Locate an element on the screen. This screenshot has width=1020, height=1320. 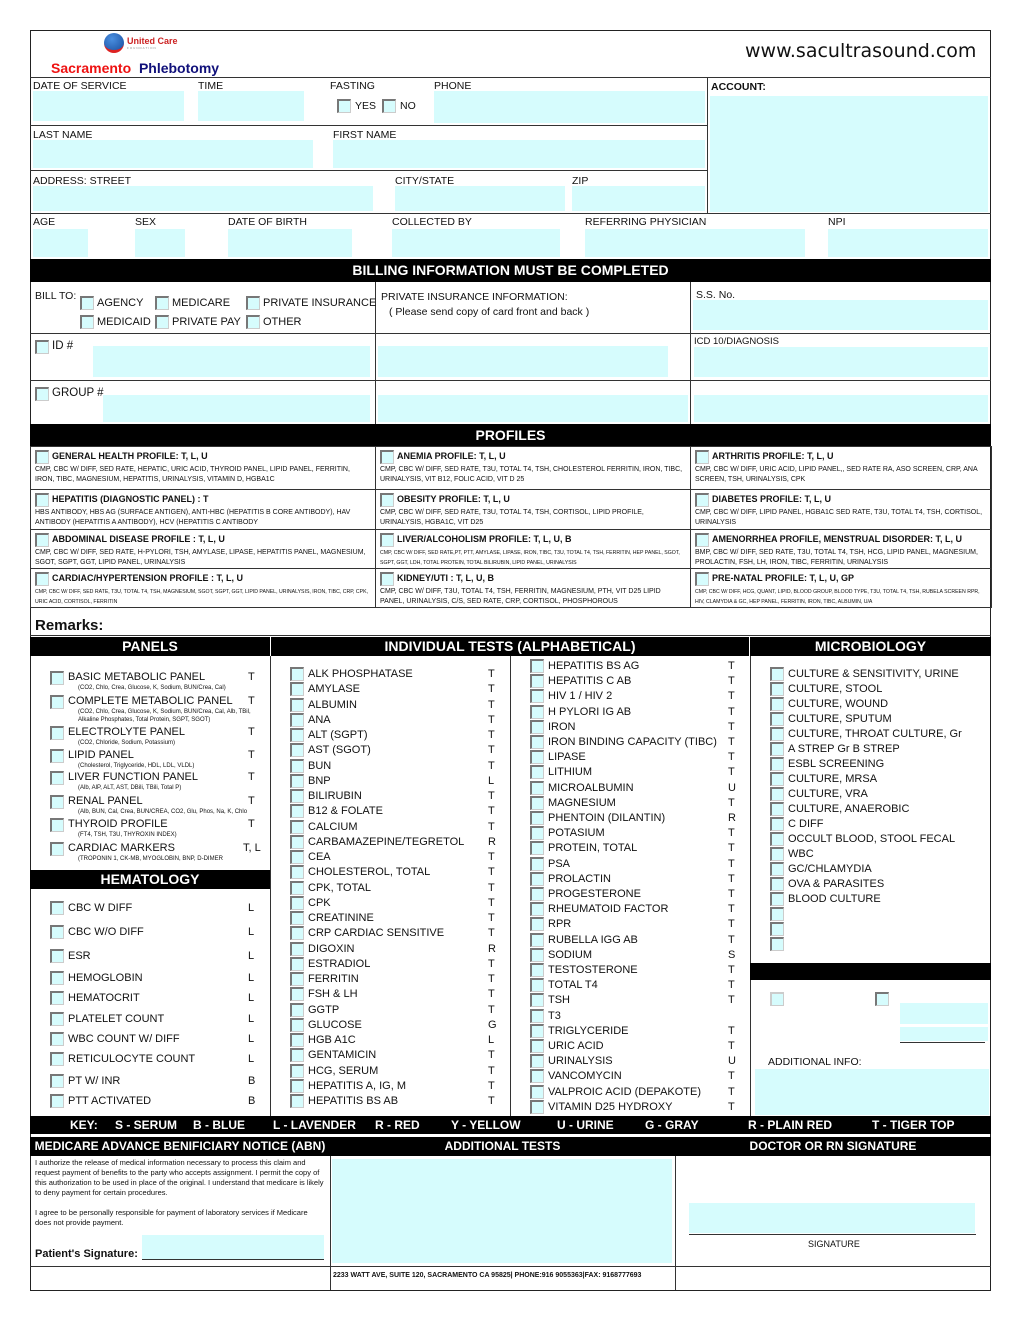
ss-input is located at coordinates (840, 315).